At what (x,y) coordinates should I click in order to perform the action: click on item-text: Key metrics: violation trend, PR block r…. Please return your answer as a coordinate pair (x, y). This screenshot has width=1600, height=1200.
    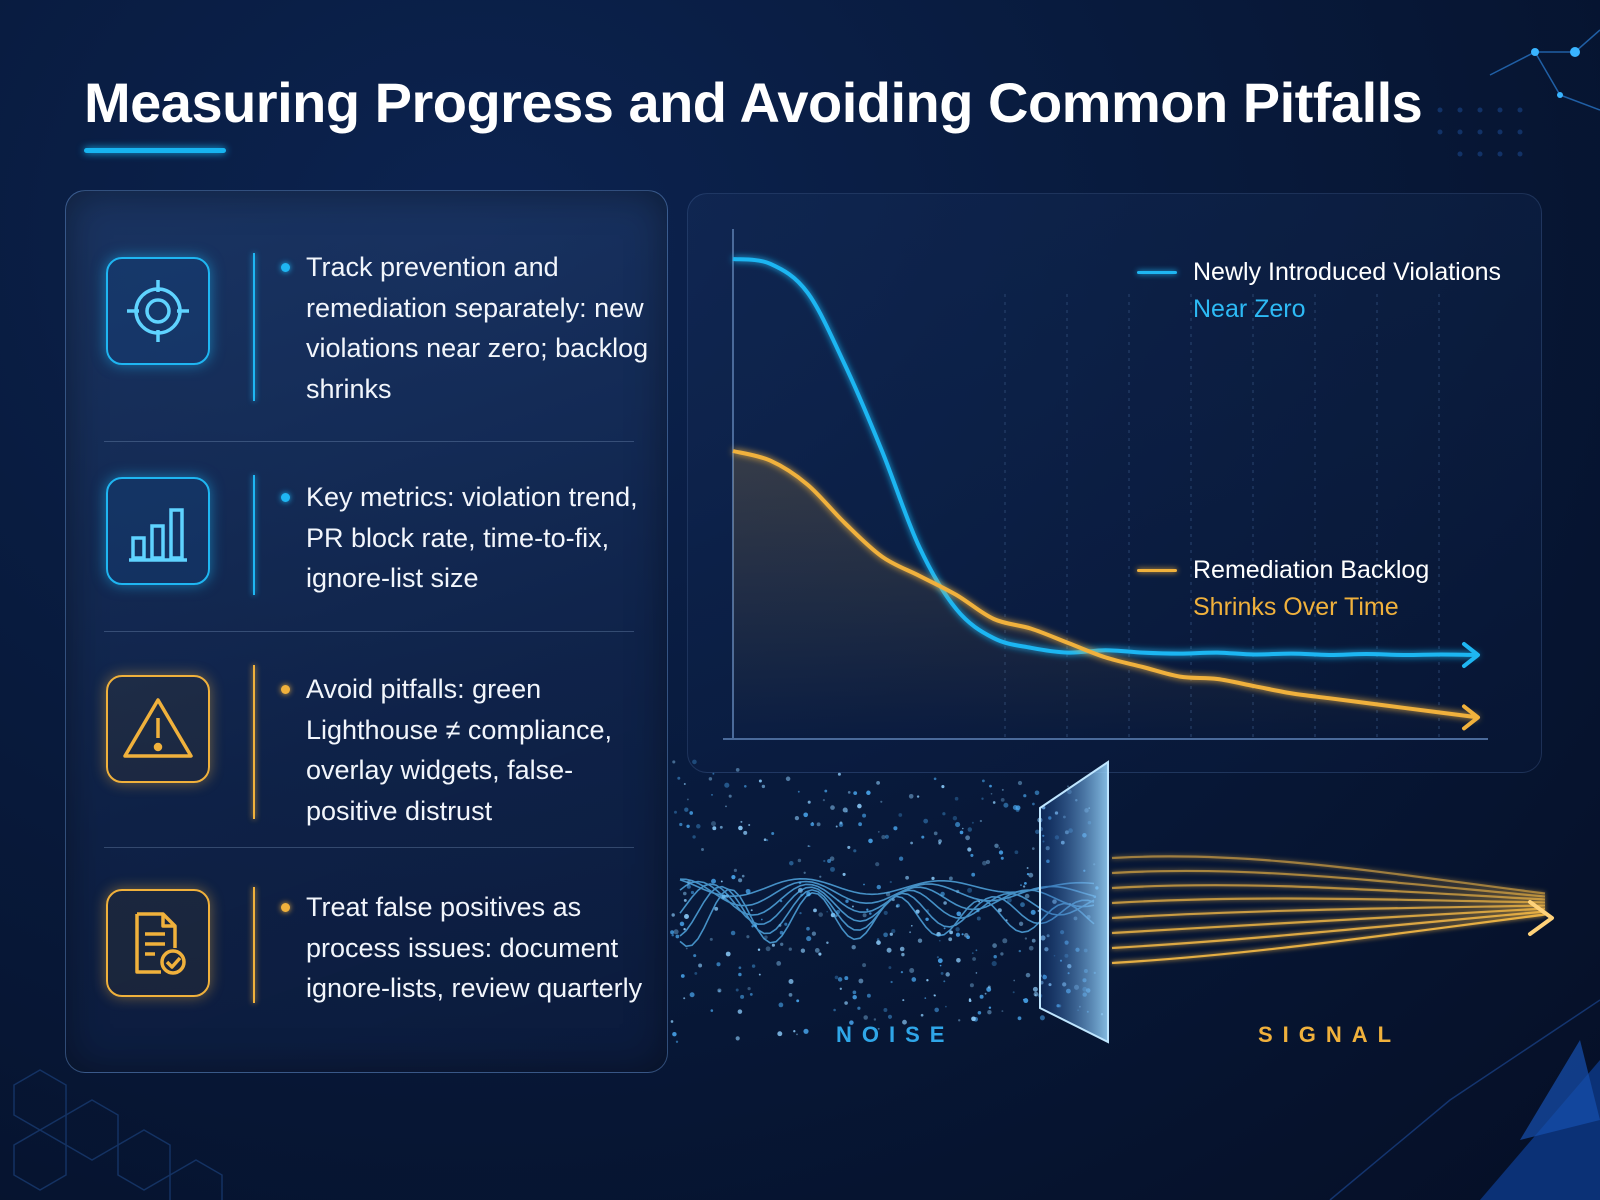
    Looking at the image, I should click on (472, 537).